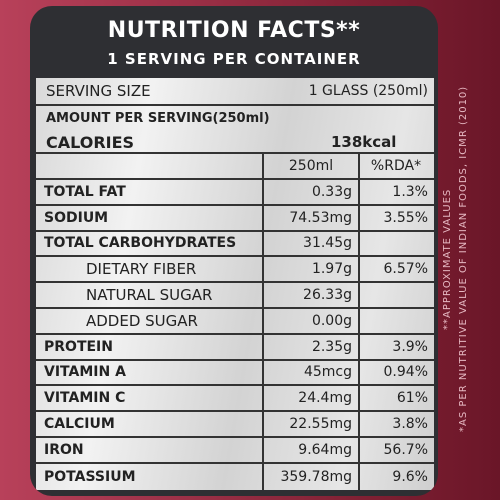 This screenshot has height=500, width=500. I want to click on amount-per-serving-label: AMOUNT PER SERVING(250ml), so click(158, 118).